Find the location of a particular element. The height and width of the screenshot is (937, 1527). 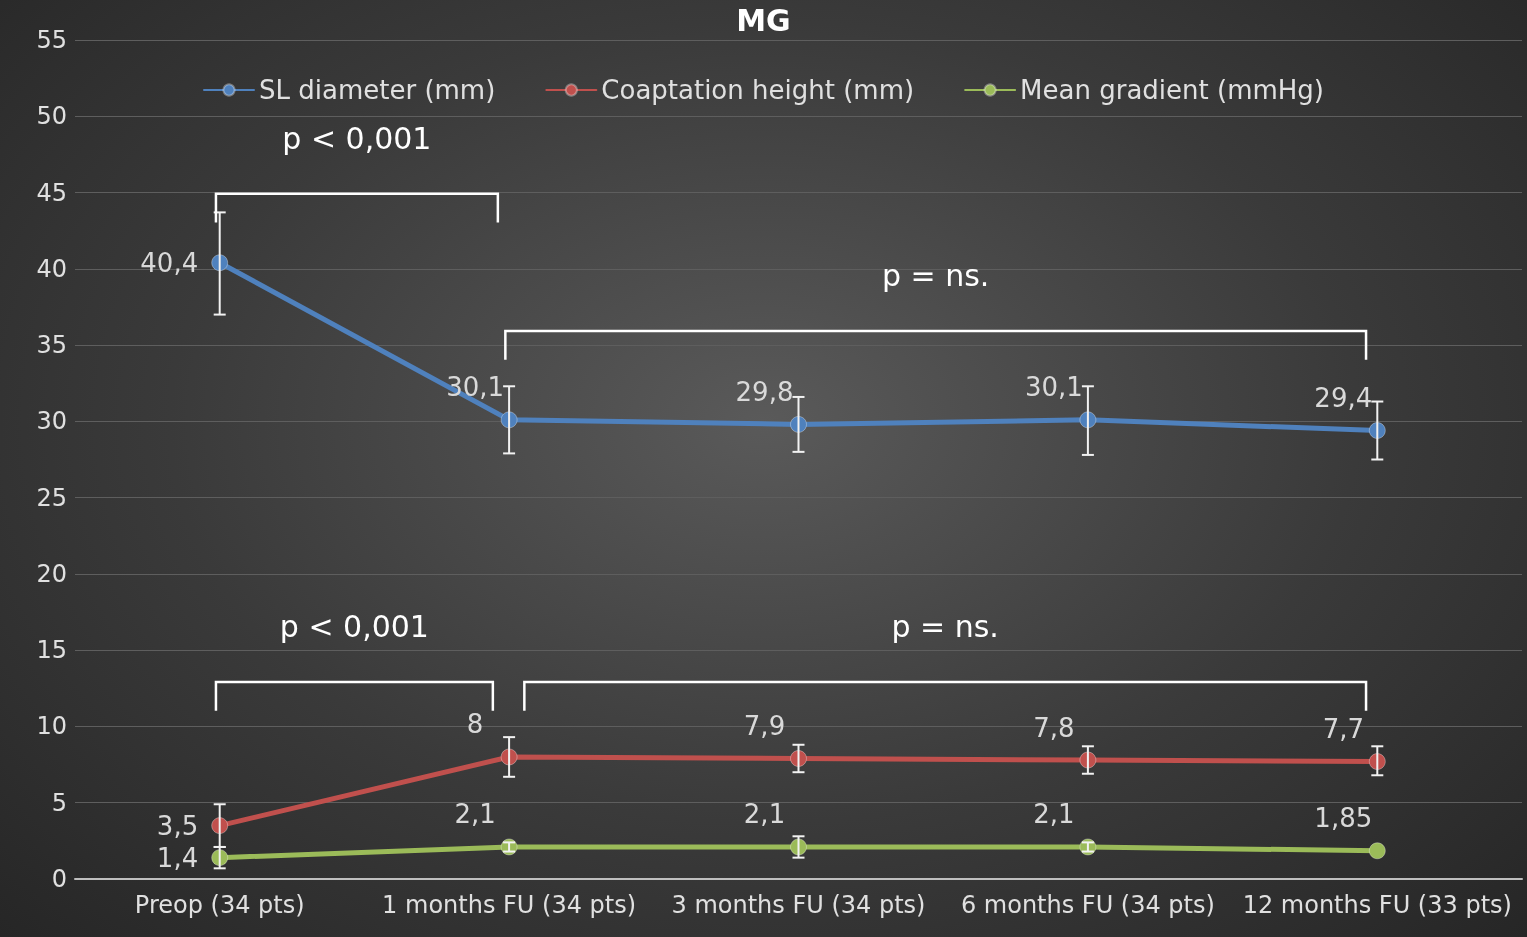

legend-label: SL diameter (mm) is located at coordinates (377, 90).